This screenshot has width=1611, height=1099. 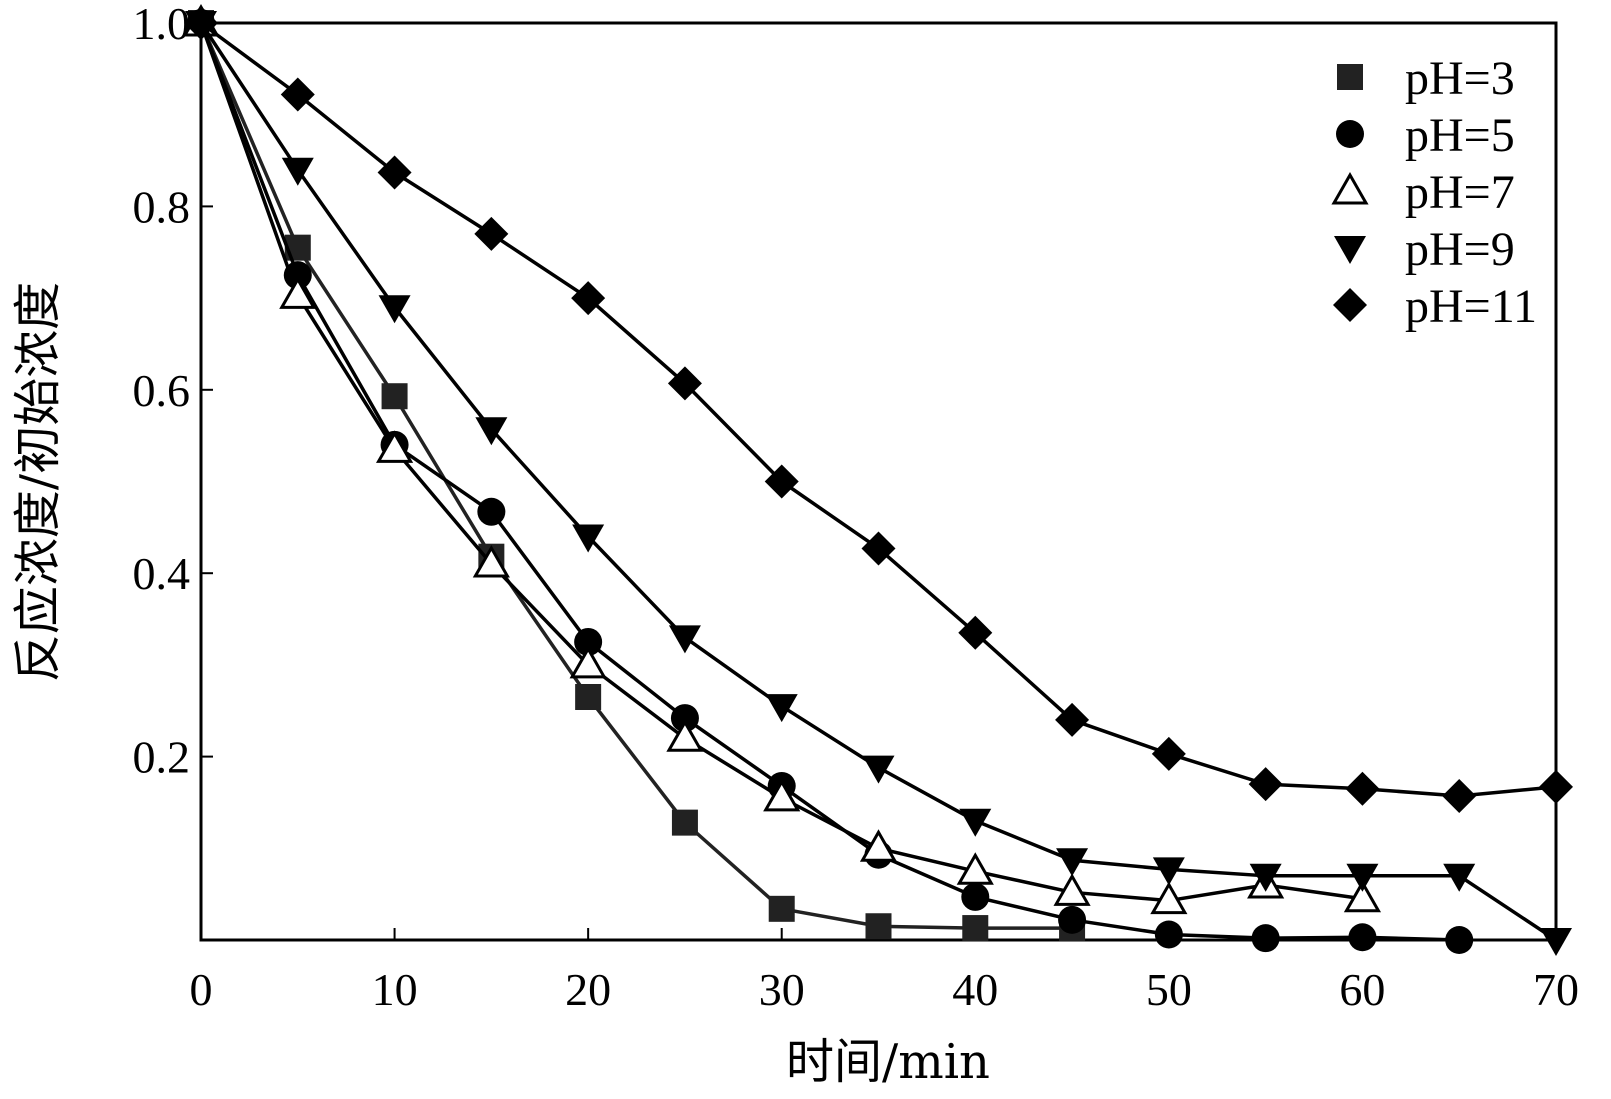 I want to click on legend: pH=3pH=5pH=7pH=9pH=11, so click(x=1434, y=192).